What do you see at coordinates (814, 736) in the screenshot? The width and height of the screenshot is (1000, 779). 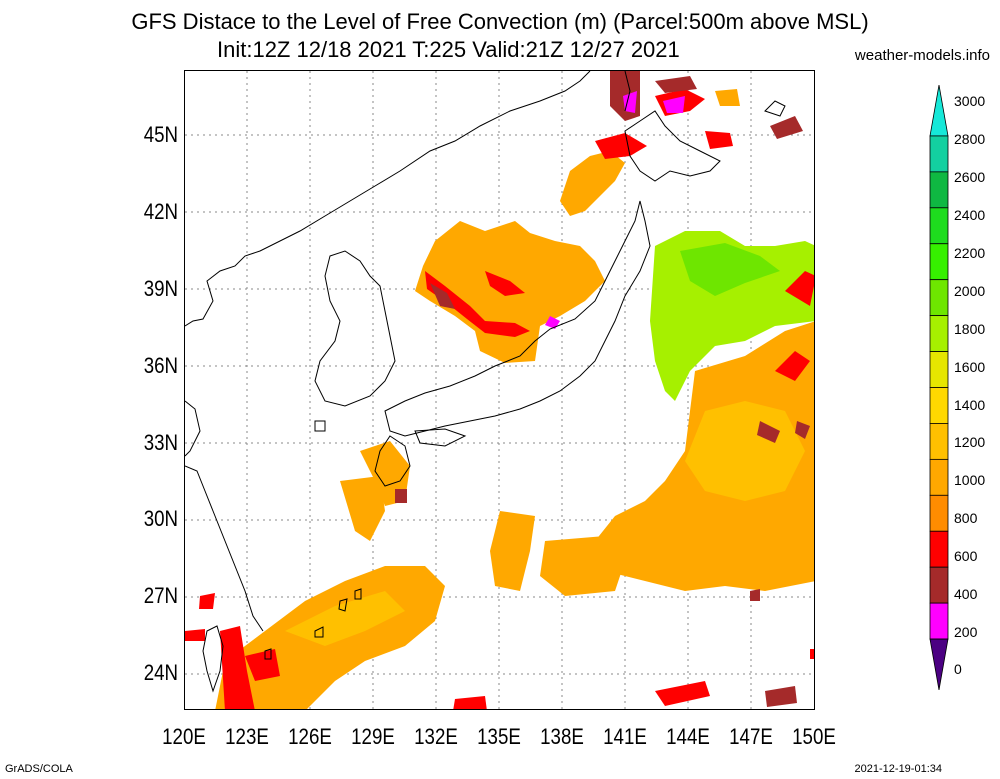 I see `lon-label-150e: 150E` at bounding box center [814, 736].